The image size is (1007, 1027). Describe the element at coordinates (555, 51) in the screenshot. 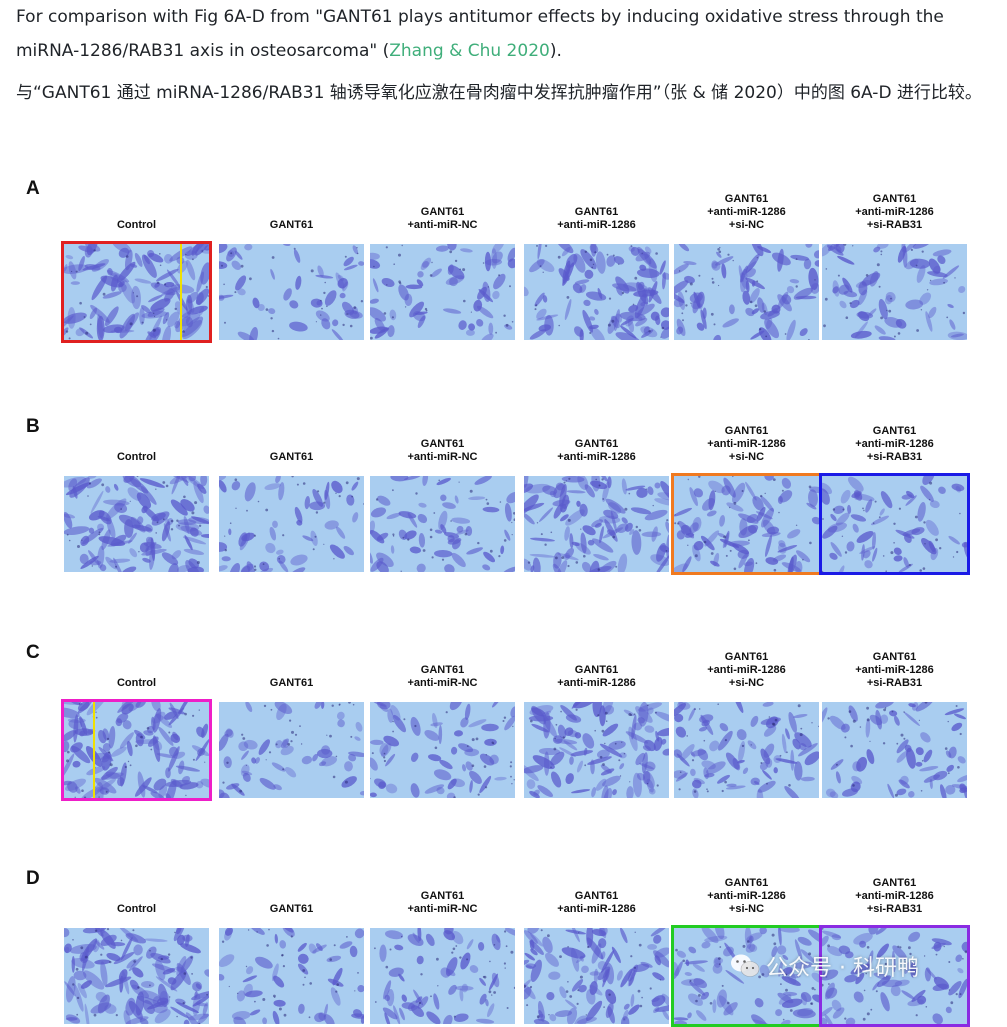

I see `caption-text-end: ).` at that location.